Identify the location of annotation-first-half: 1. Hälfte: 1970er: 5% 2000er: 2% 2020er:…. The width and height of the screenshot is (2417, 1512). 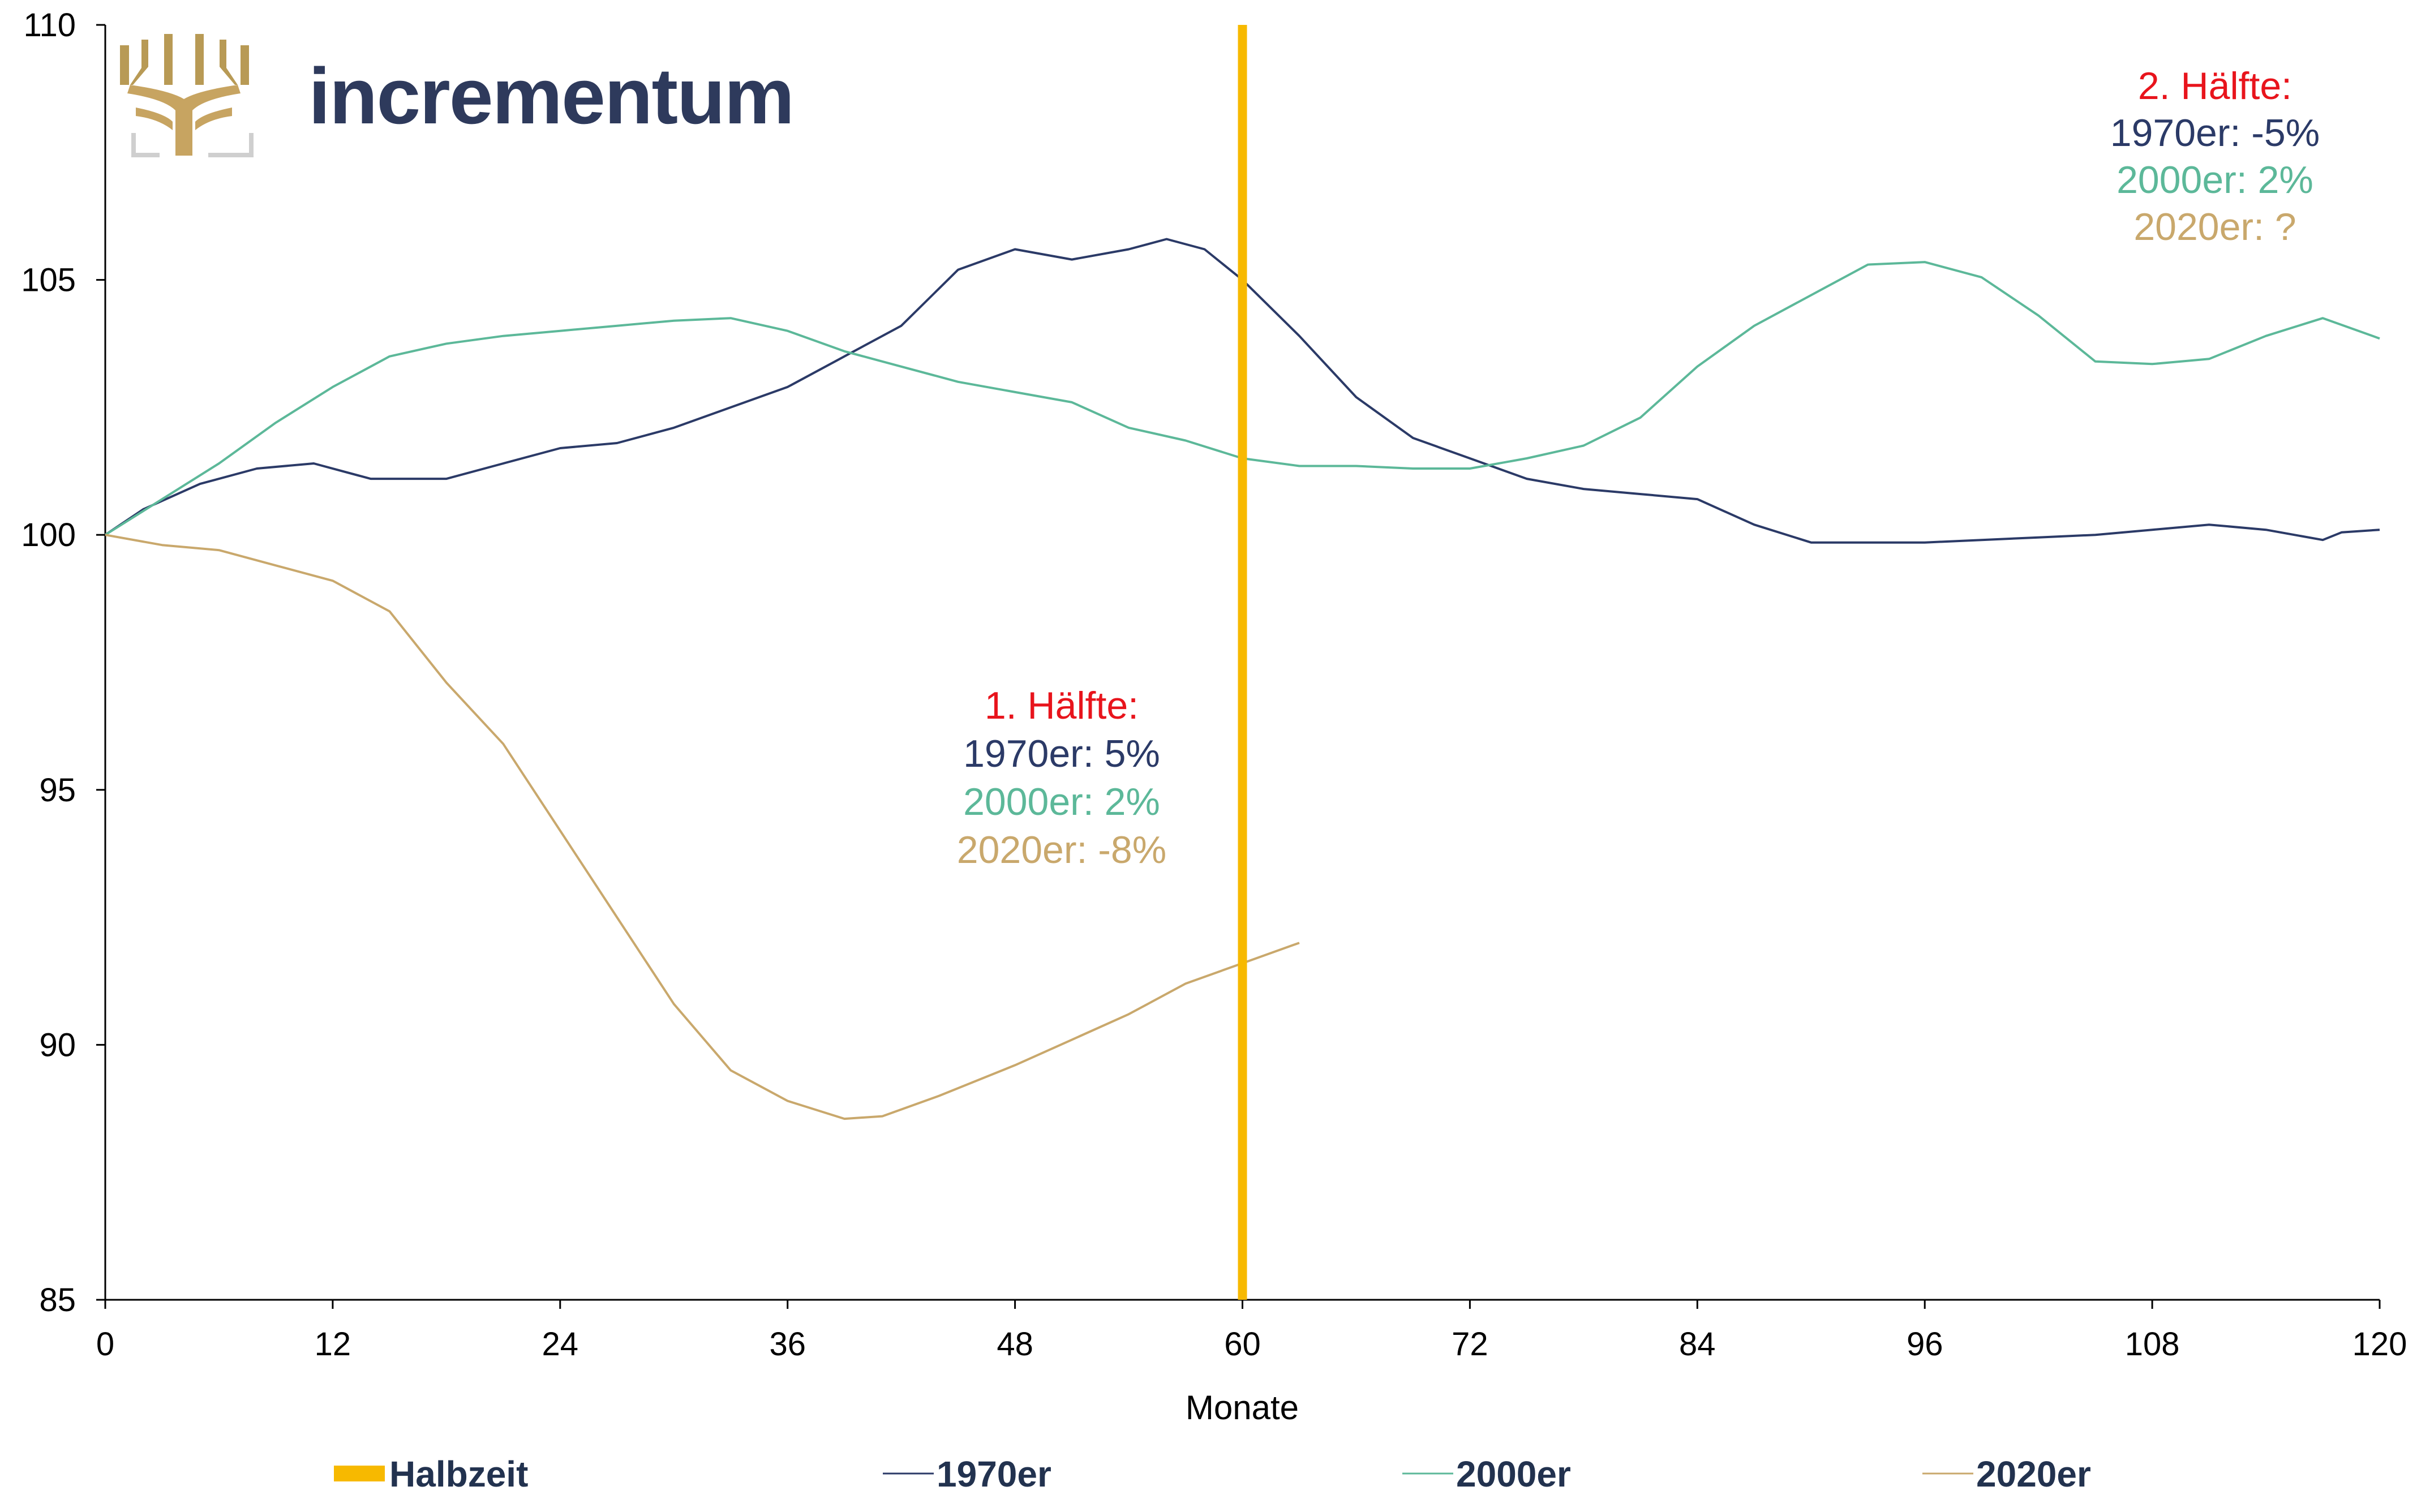
(1061, 777).